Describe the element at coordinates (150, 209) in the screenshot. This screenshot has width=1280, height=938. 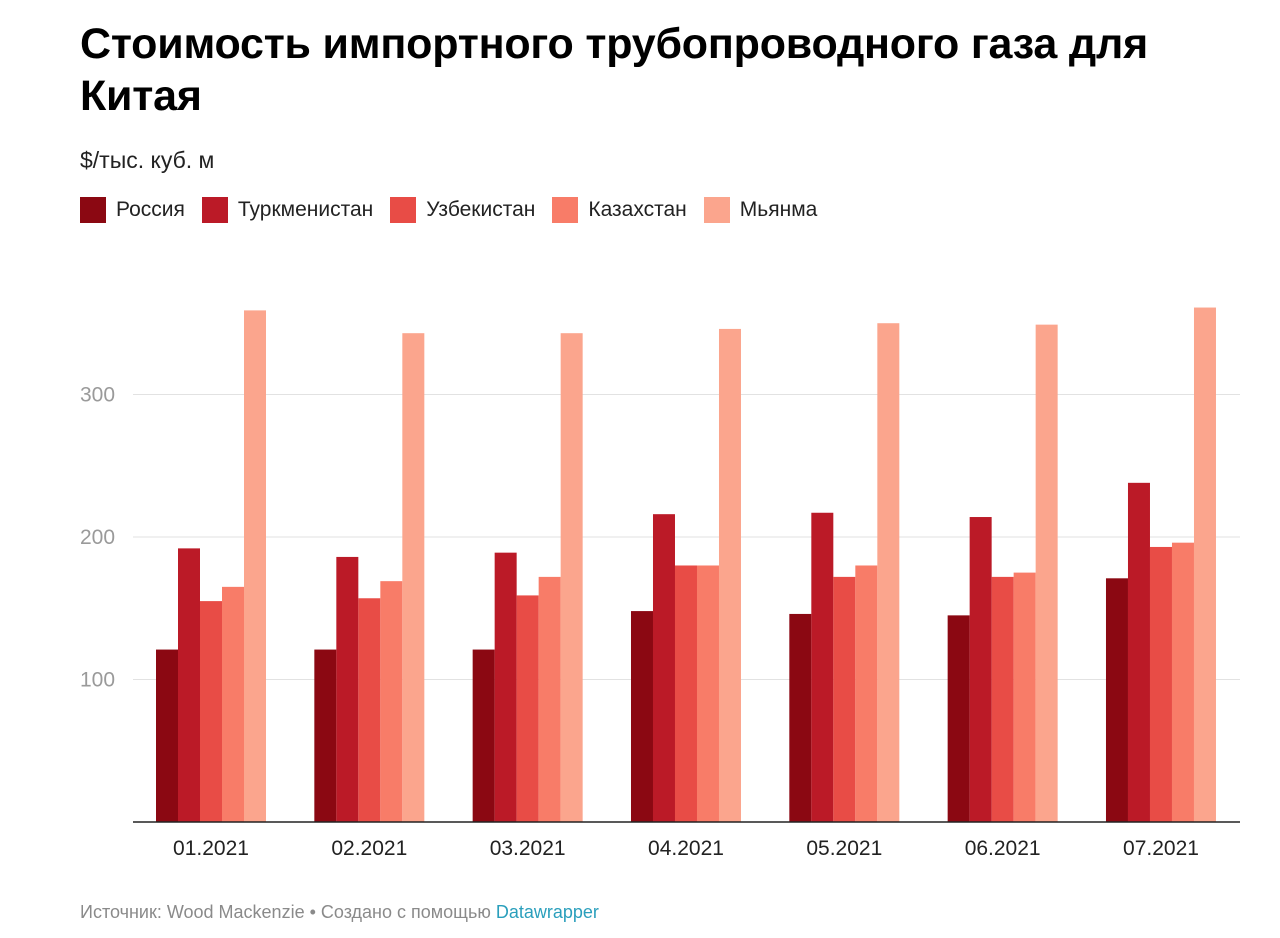
I see `legend-label: Россия` at that location.